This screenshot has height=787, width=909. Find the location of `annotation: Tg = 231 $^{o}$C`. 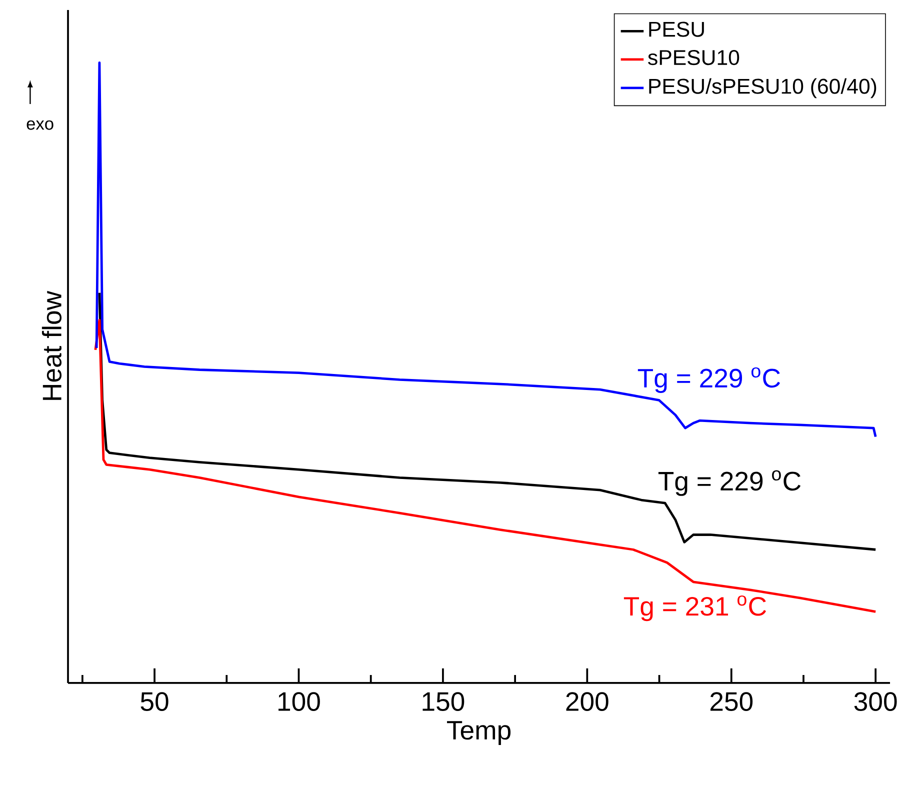

annotation: Tg = 231 $^{o}$C is located at coordinates (695, 608).